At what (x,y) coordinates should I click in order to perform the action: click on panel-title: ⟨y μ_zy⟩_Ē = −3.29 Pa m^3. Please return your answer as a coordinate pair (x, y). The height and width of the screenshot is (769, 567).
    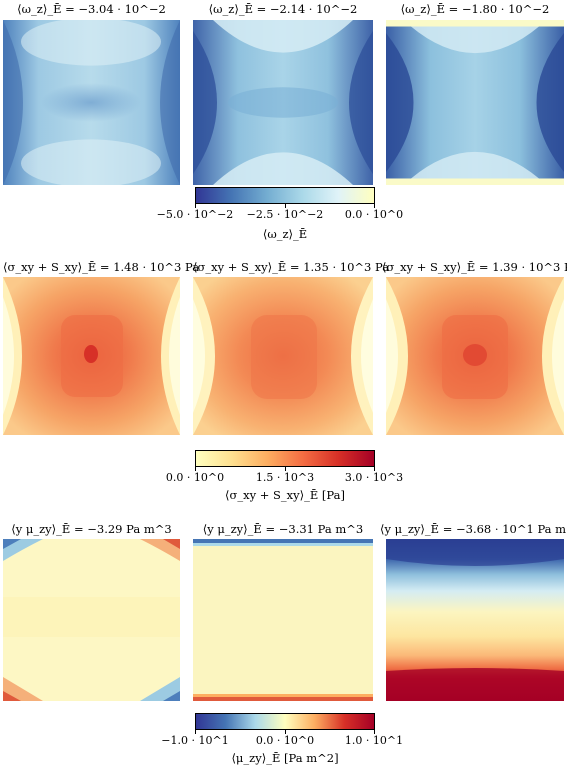
    Looking at the image, I should click on (91, 529).